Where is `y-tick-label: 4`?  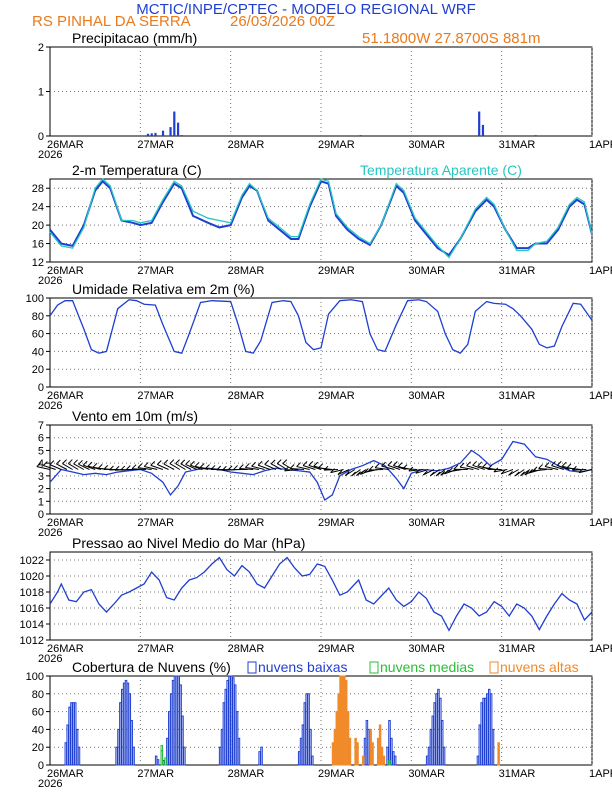 y-tick-label: 4 is located at coordinates (41, 464).